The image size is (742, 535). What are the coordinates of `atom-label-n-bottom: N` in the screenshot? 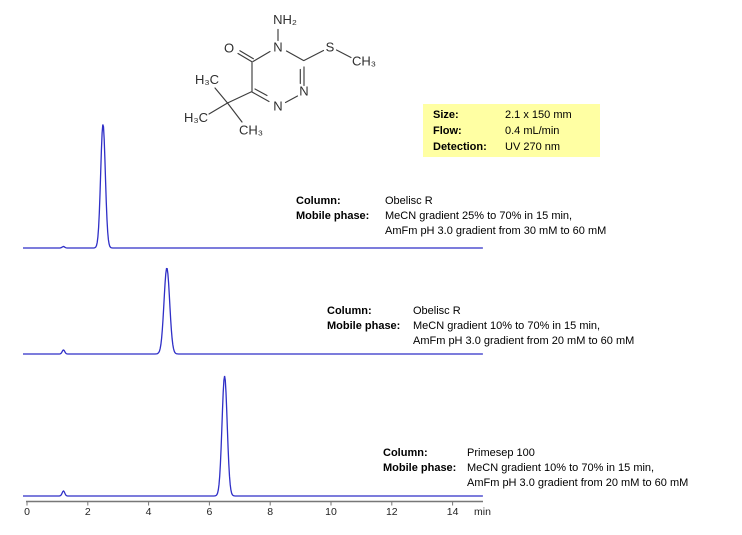 It's located at (277, 106).